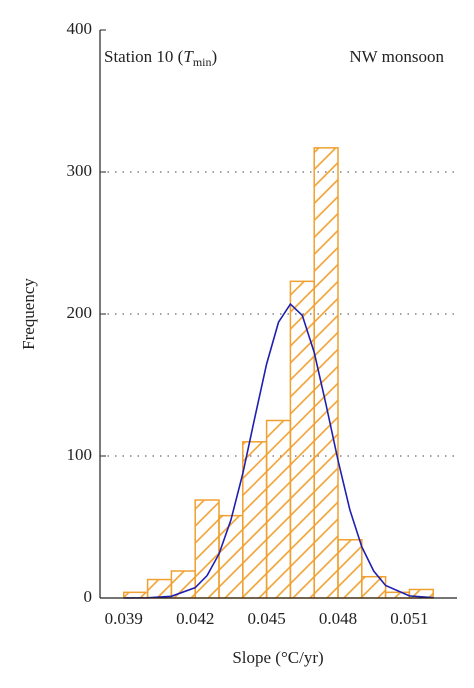  I want to click on y-tick-label: 100, so click(80, 454).